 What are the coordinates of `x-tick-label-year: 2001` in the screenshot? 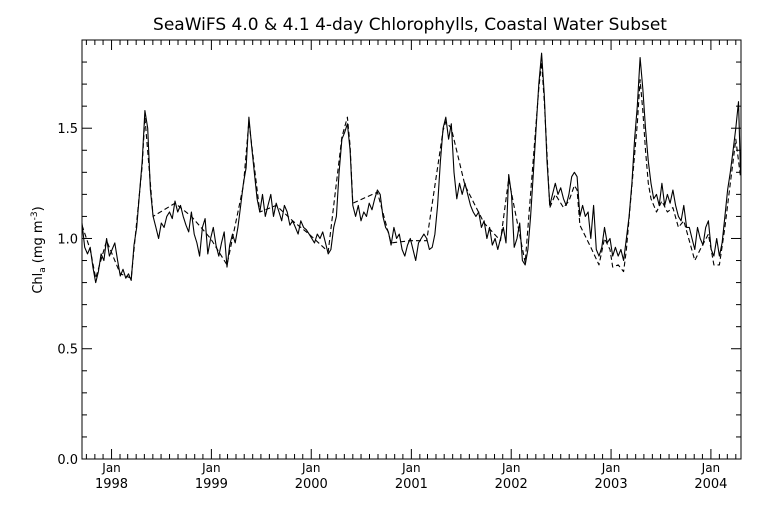 It's located at (411, 484).